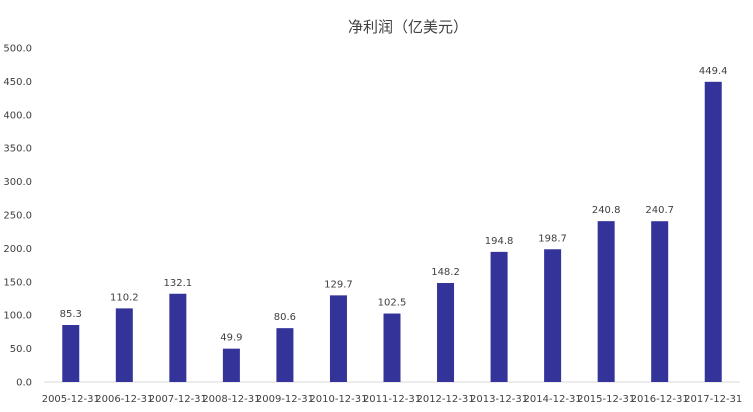 Image resolution: width=753 pixels, height=412 pixels. What do you see at coordinates (231, 338) in the screenshot?
I see `bar-value-label: 49.9` at bounding box center [231, 338].